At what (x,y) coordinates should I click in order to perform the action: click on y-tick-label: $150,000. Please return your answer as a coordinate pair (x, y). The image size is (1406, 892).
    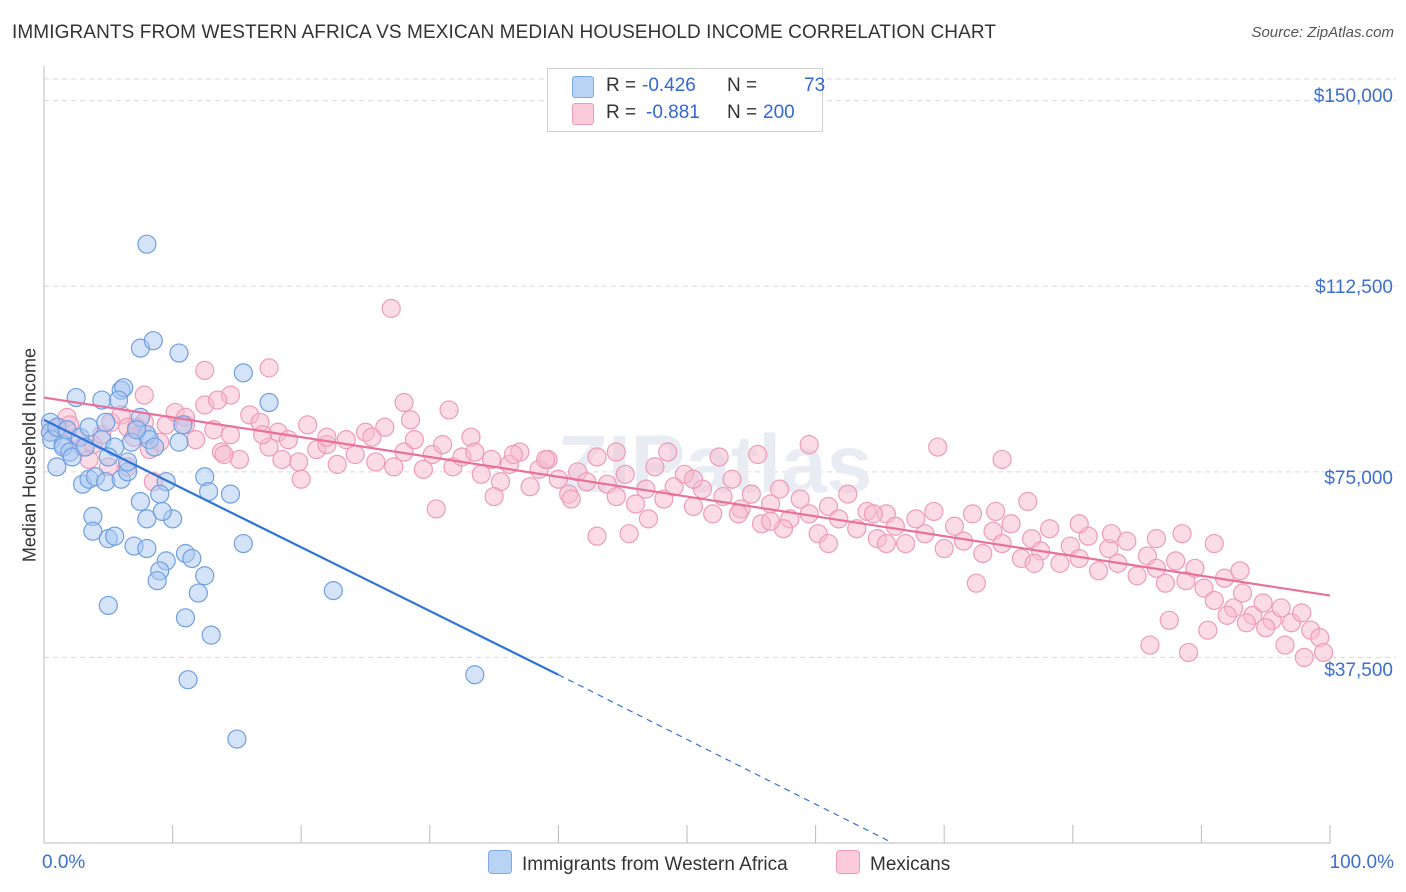
    Looking at the image, I should click on (1353, 96).